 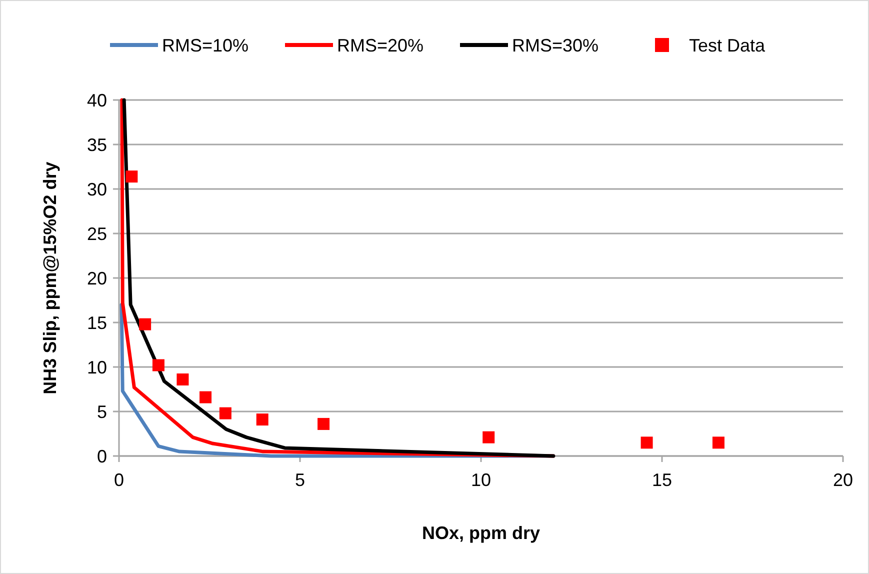 I want to click on y-tick-label: 5, so click(x=101, y=412).